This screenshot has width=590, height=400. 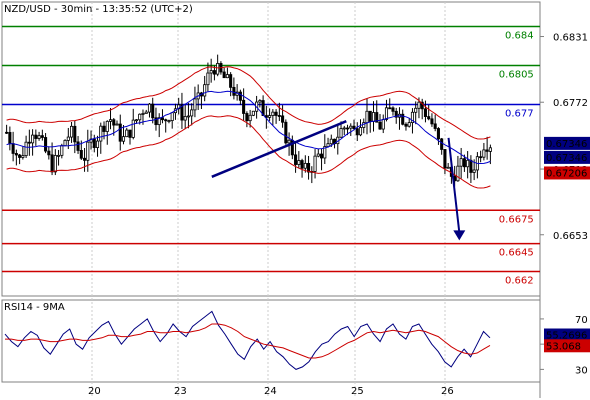 What do you see at coordinates (567, 157) in the screenshot?
I see `price-badge` at bounding box center [567, 157].